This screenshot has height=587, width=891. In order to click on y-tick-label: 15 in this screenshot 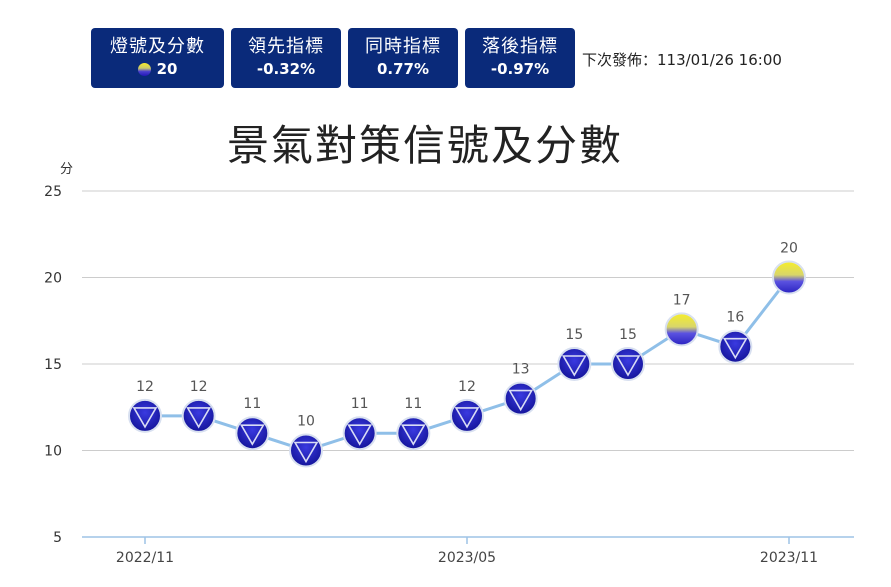, I will do `click(53, 365)`.